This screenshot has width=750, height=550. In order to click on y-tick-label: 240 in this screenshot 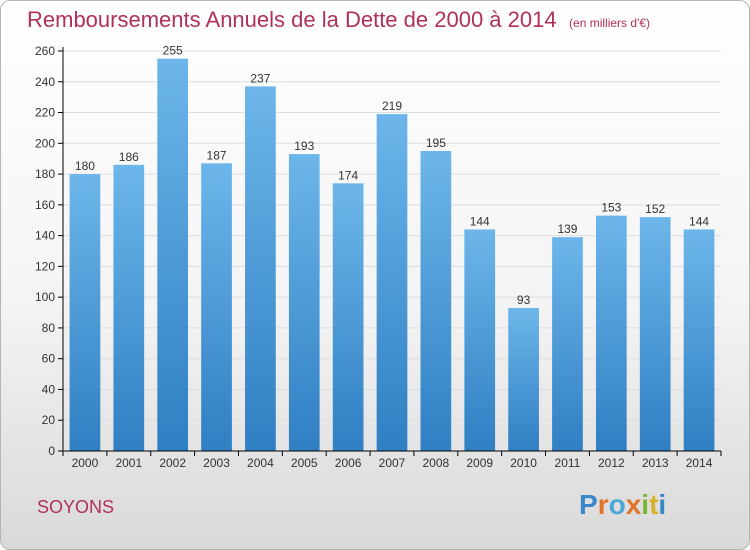, I will do `click(45, 82)`.